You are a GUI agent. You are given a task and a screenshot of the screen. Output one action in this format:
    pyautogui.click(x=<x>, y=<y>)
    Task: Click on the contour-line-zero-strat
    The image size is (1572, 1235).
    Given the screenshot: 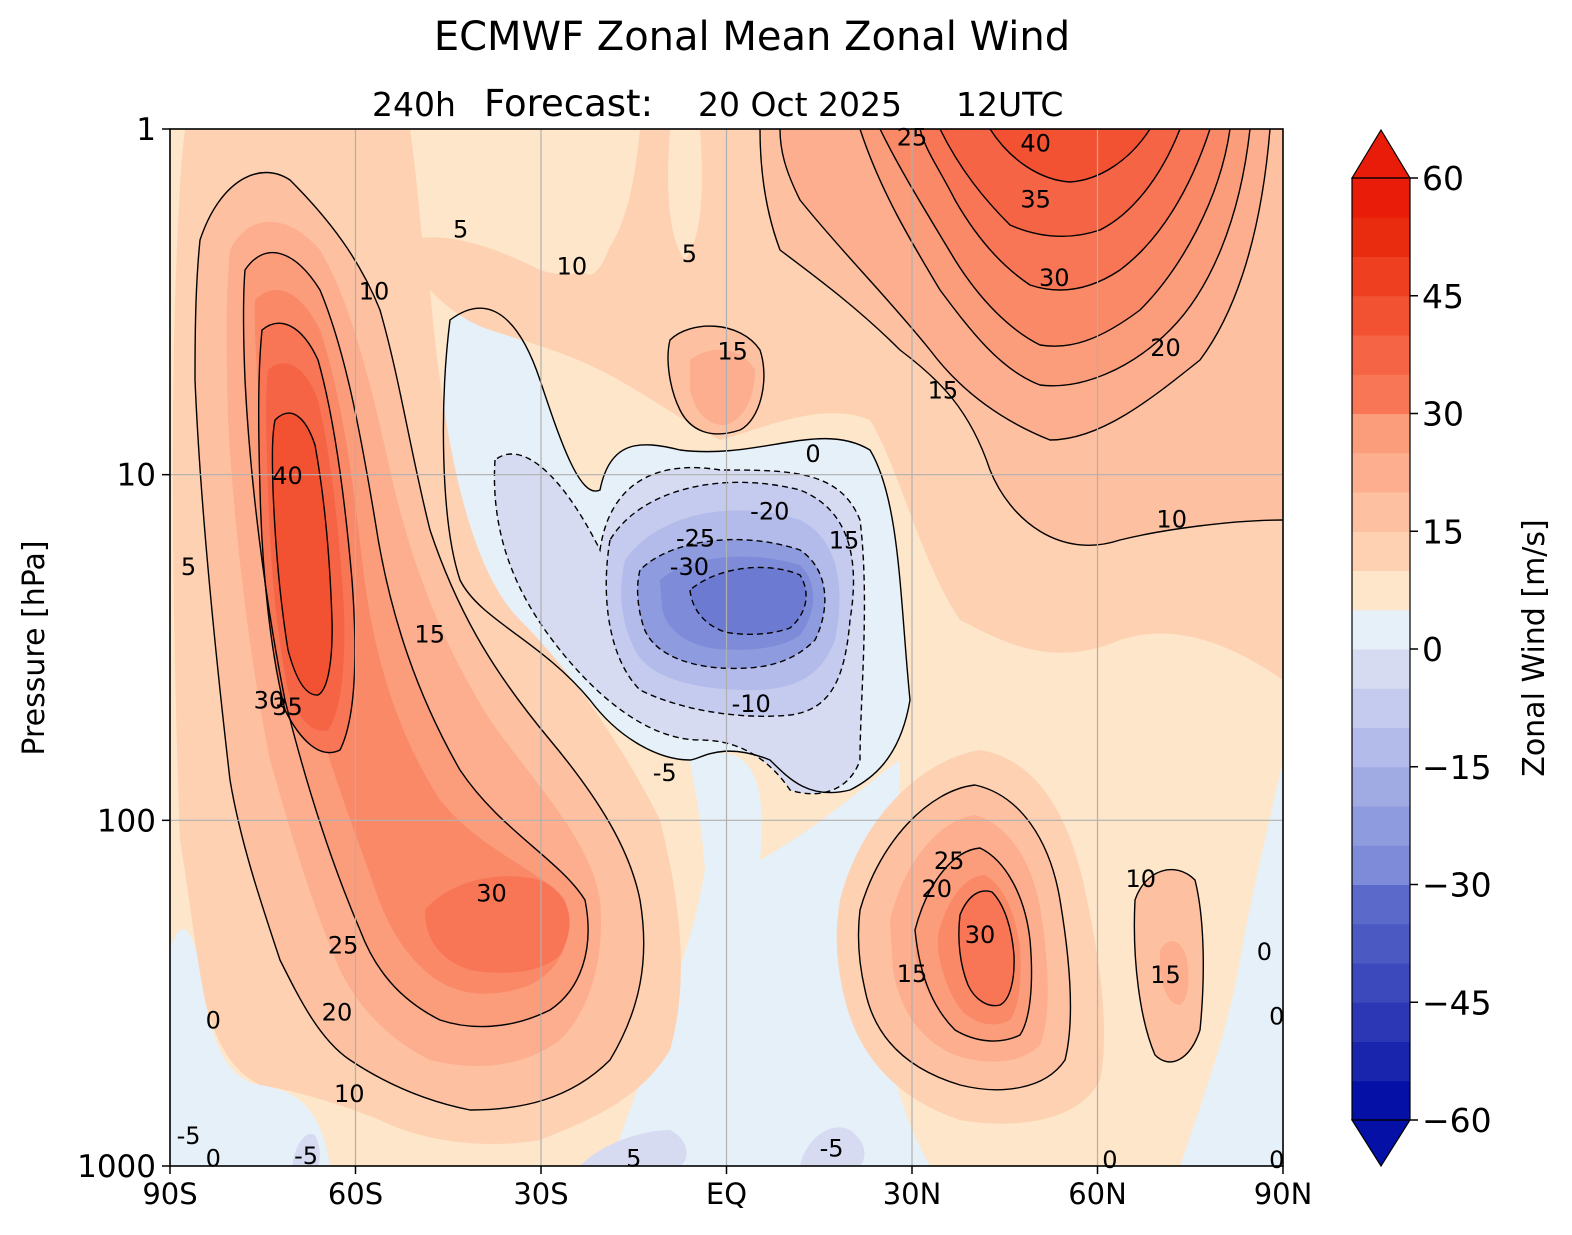 What is the action you would take?
    pyautogui.click(x=676, y=550)
    